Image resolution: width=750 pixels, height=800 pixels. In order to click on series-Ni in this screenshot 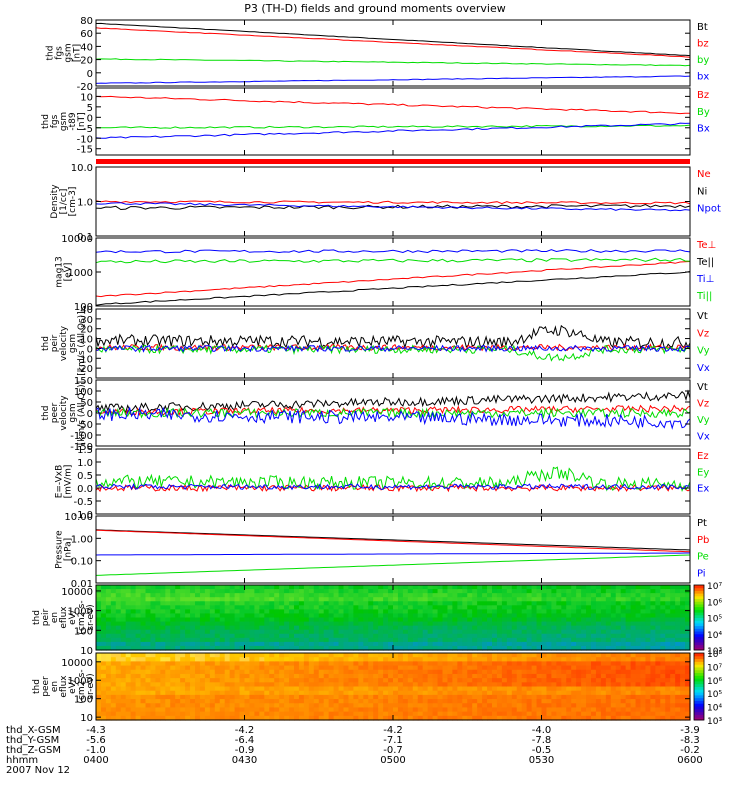, I will do `click(393, 207)`.